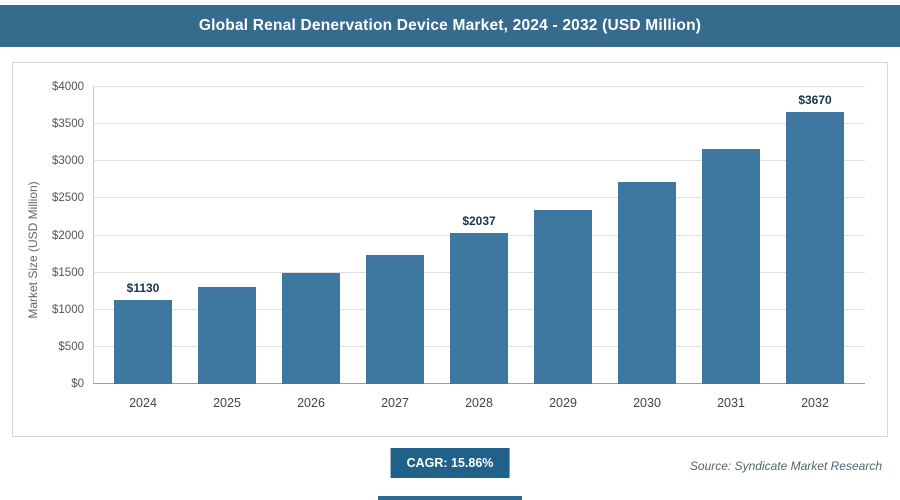 The image size is (900, 500). I want to click on x-tick-label: 2025, so click(227, 403).